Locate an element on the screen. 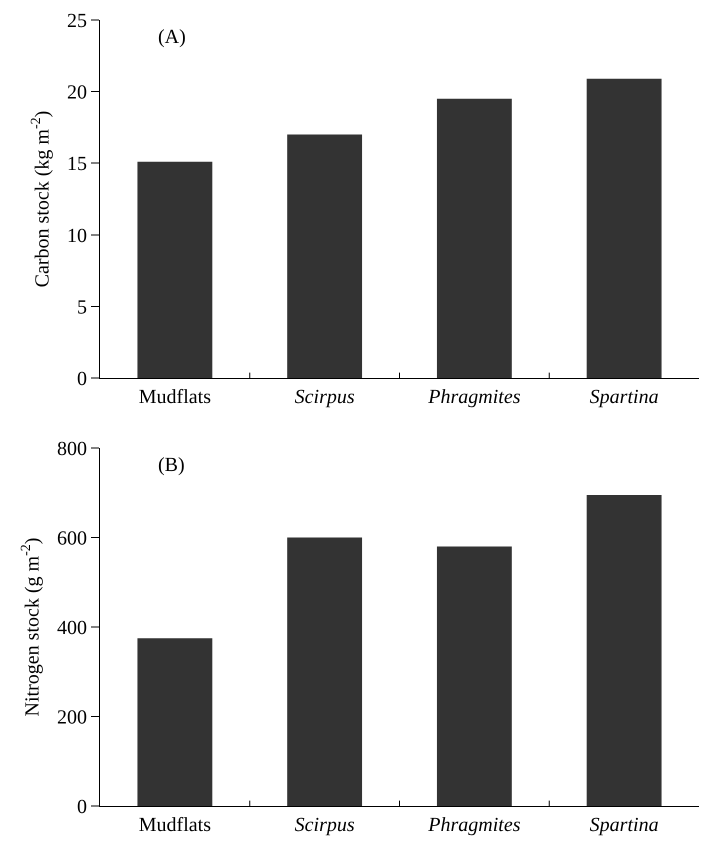 The image size is (709, 857). y-tick-label: 5 is located at coordinates (82, 307).